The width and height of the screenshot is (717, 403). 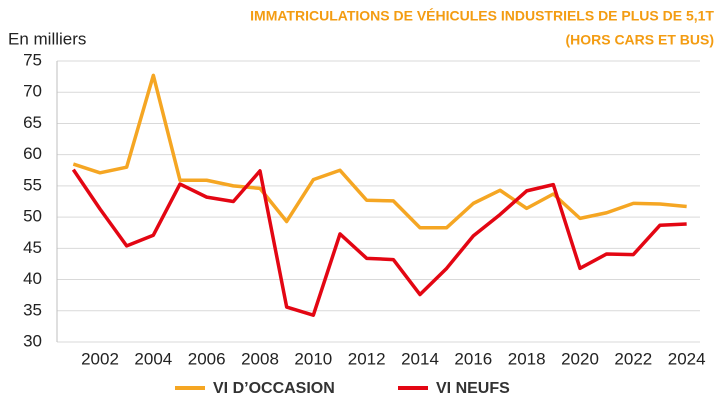 I want to click on x-tick-label: 2008, so click(x=260, y=358).